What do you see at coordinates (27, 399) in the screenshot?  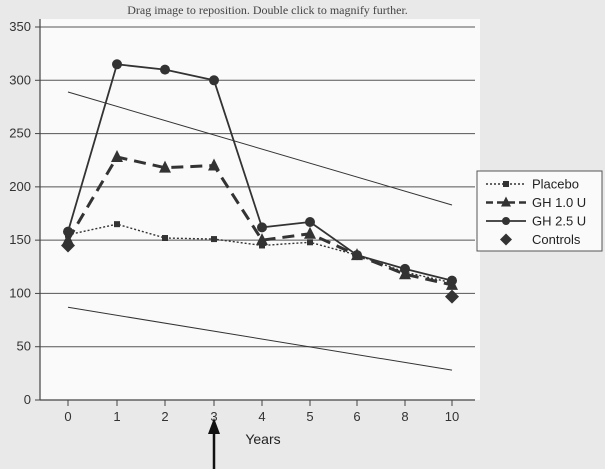 I see `y-tick-label-0: 0` at bounding box center [27, 399].